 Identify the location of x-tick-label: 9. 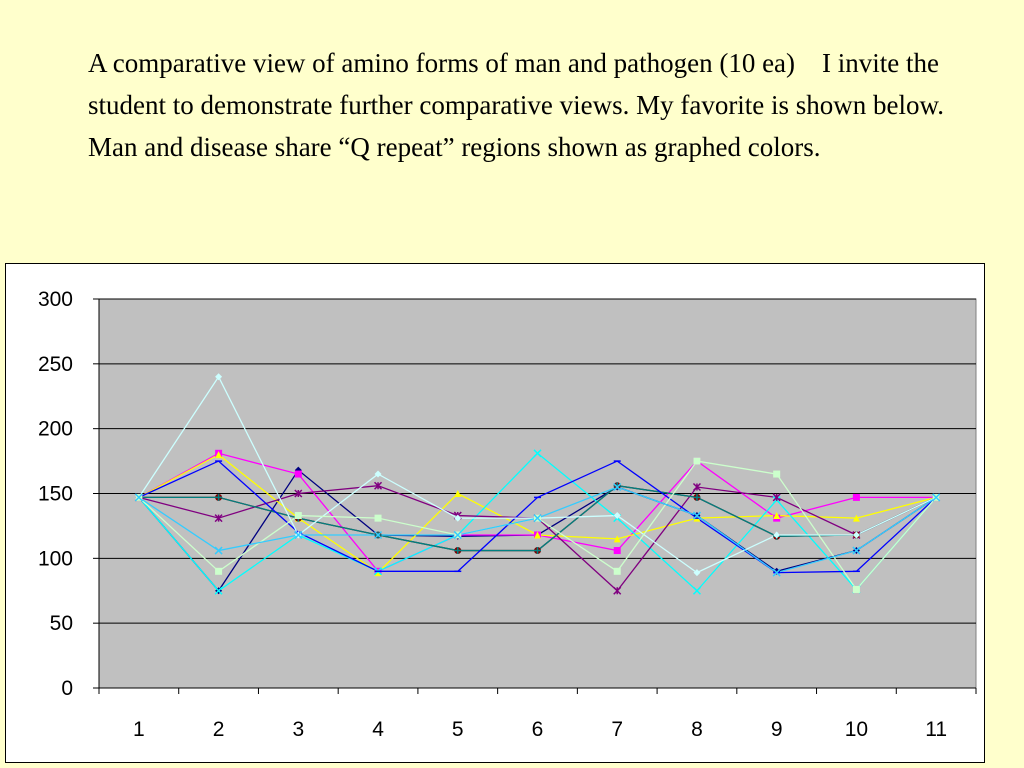
(777, 729).